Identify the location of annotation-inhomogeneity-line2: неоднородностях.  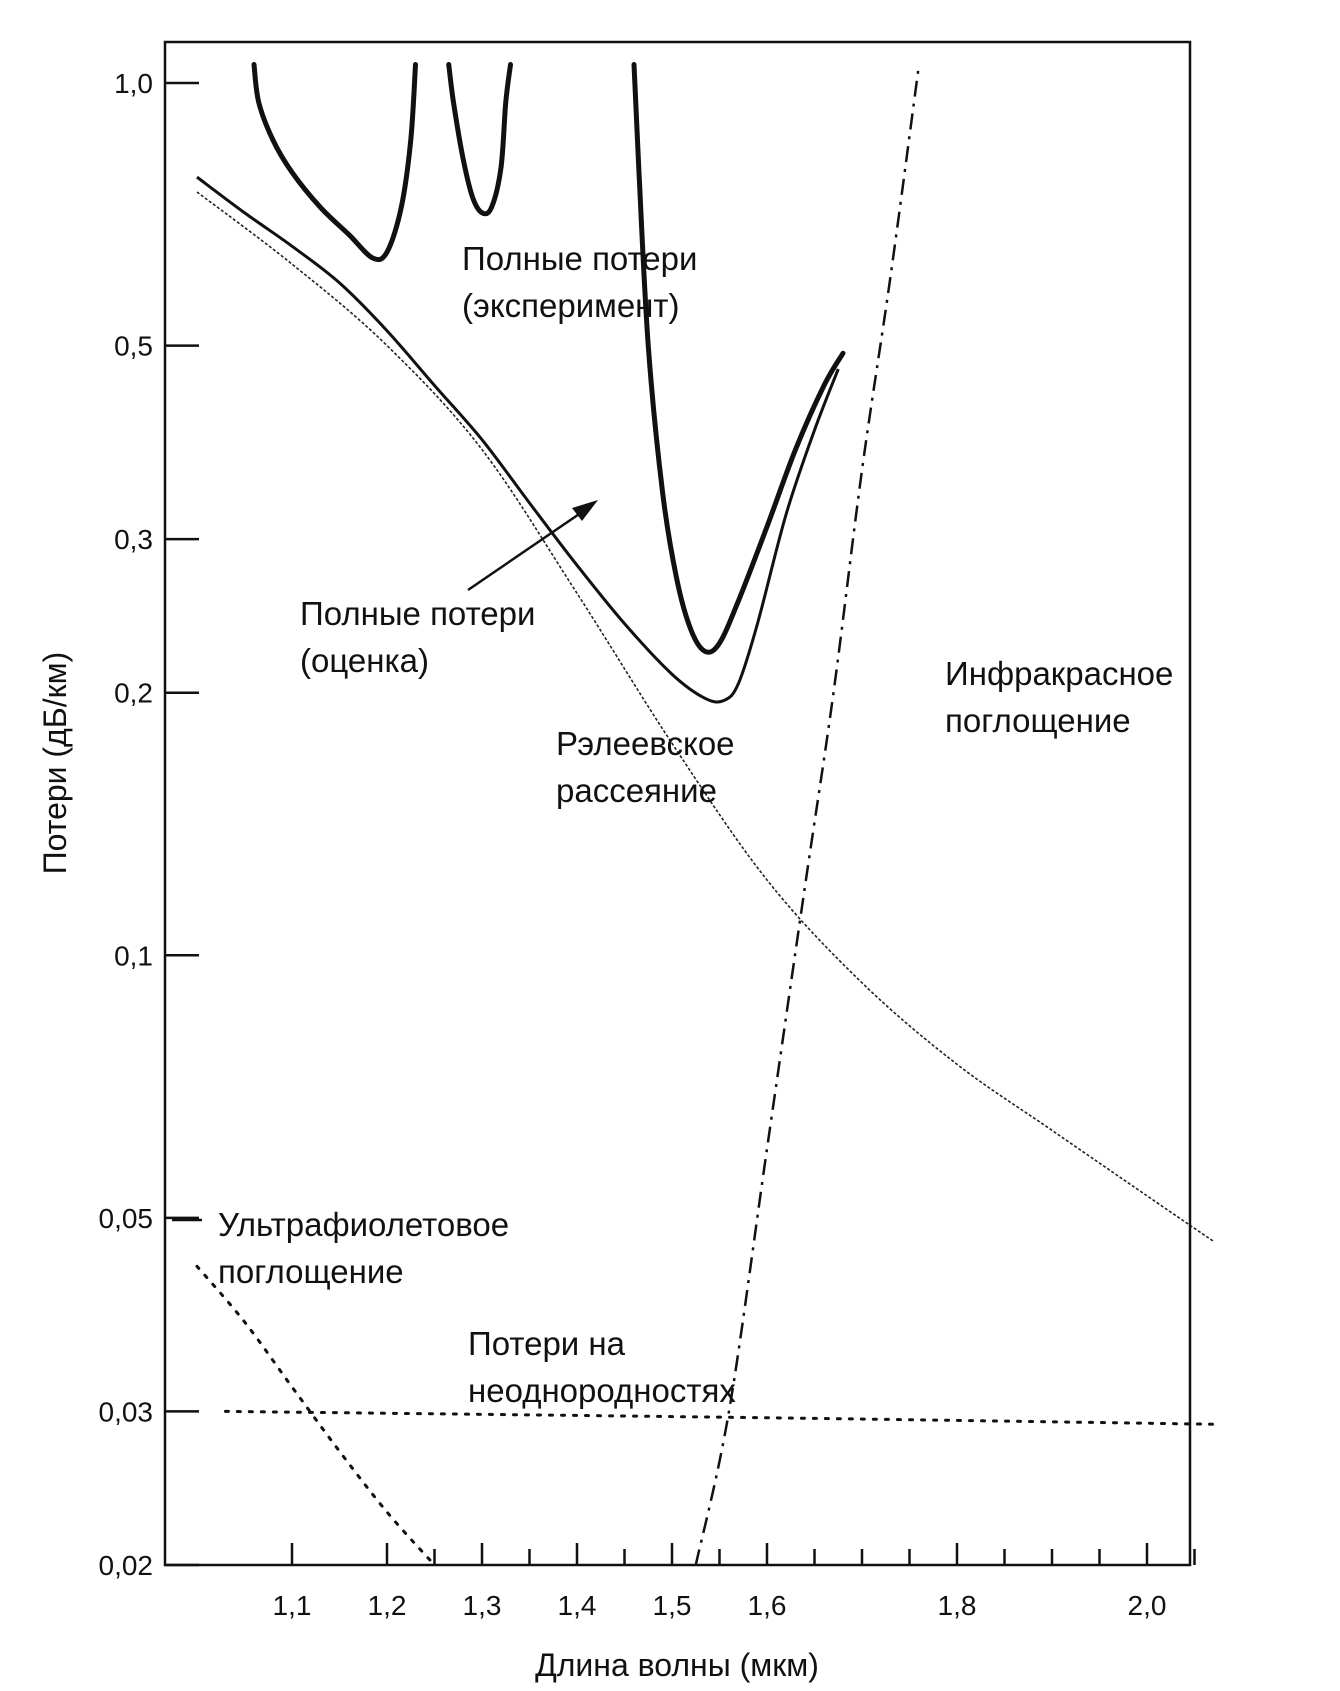
(602, 1390).